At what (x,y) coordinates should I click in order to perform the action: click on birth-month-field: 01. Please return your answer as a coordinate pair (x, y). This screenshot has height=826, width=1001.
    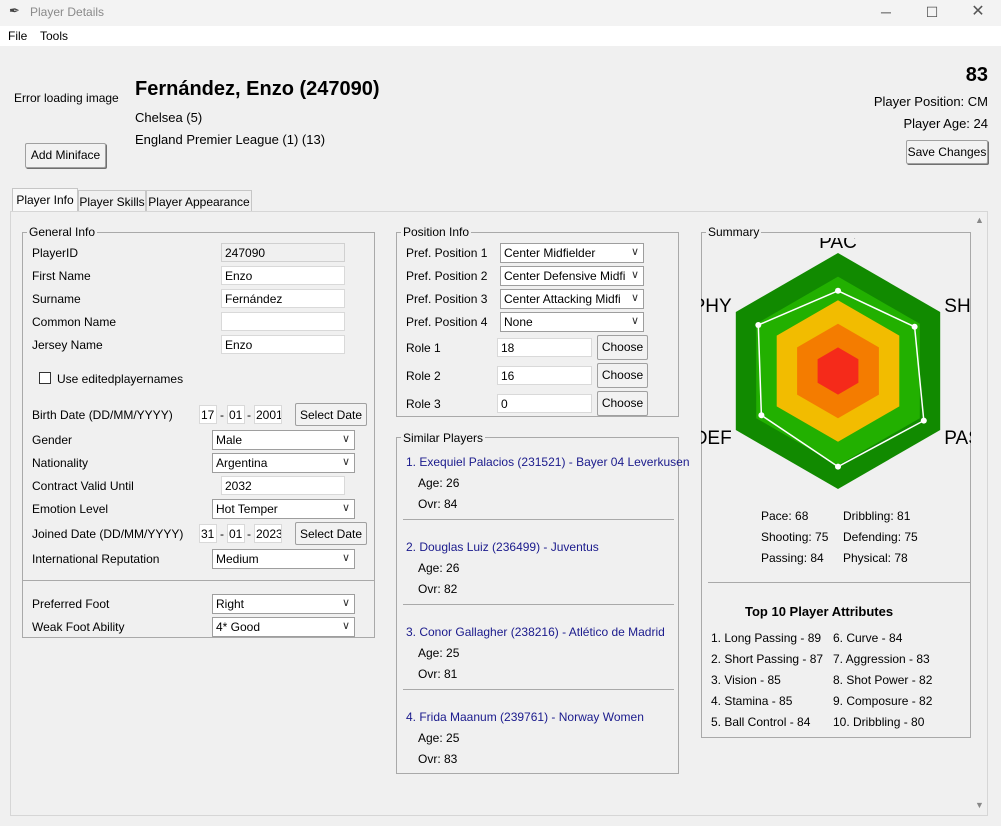
    Looking at the image, I should click on (236, 414).